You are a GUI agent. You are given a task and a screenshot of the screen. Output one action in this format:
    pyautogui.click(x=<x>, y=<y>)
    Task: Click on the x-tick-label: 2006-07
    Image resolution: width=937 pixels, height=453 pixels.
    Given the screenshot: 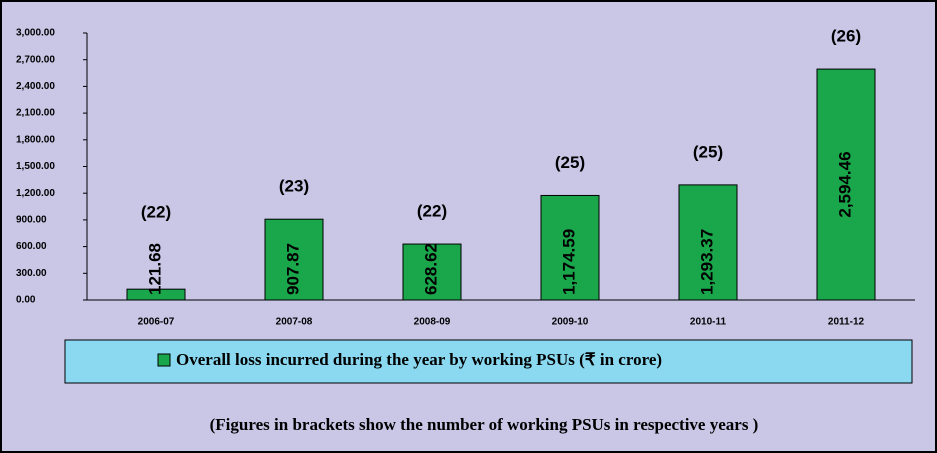 What is the action you would take?
    pyautogui.click(x=156, y=322)
    